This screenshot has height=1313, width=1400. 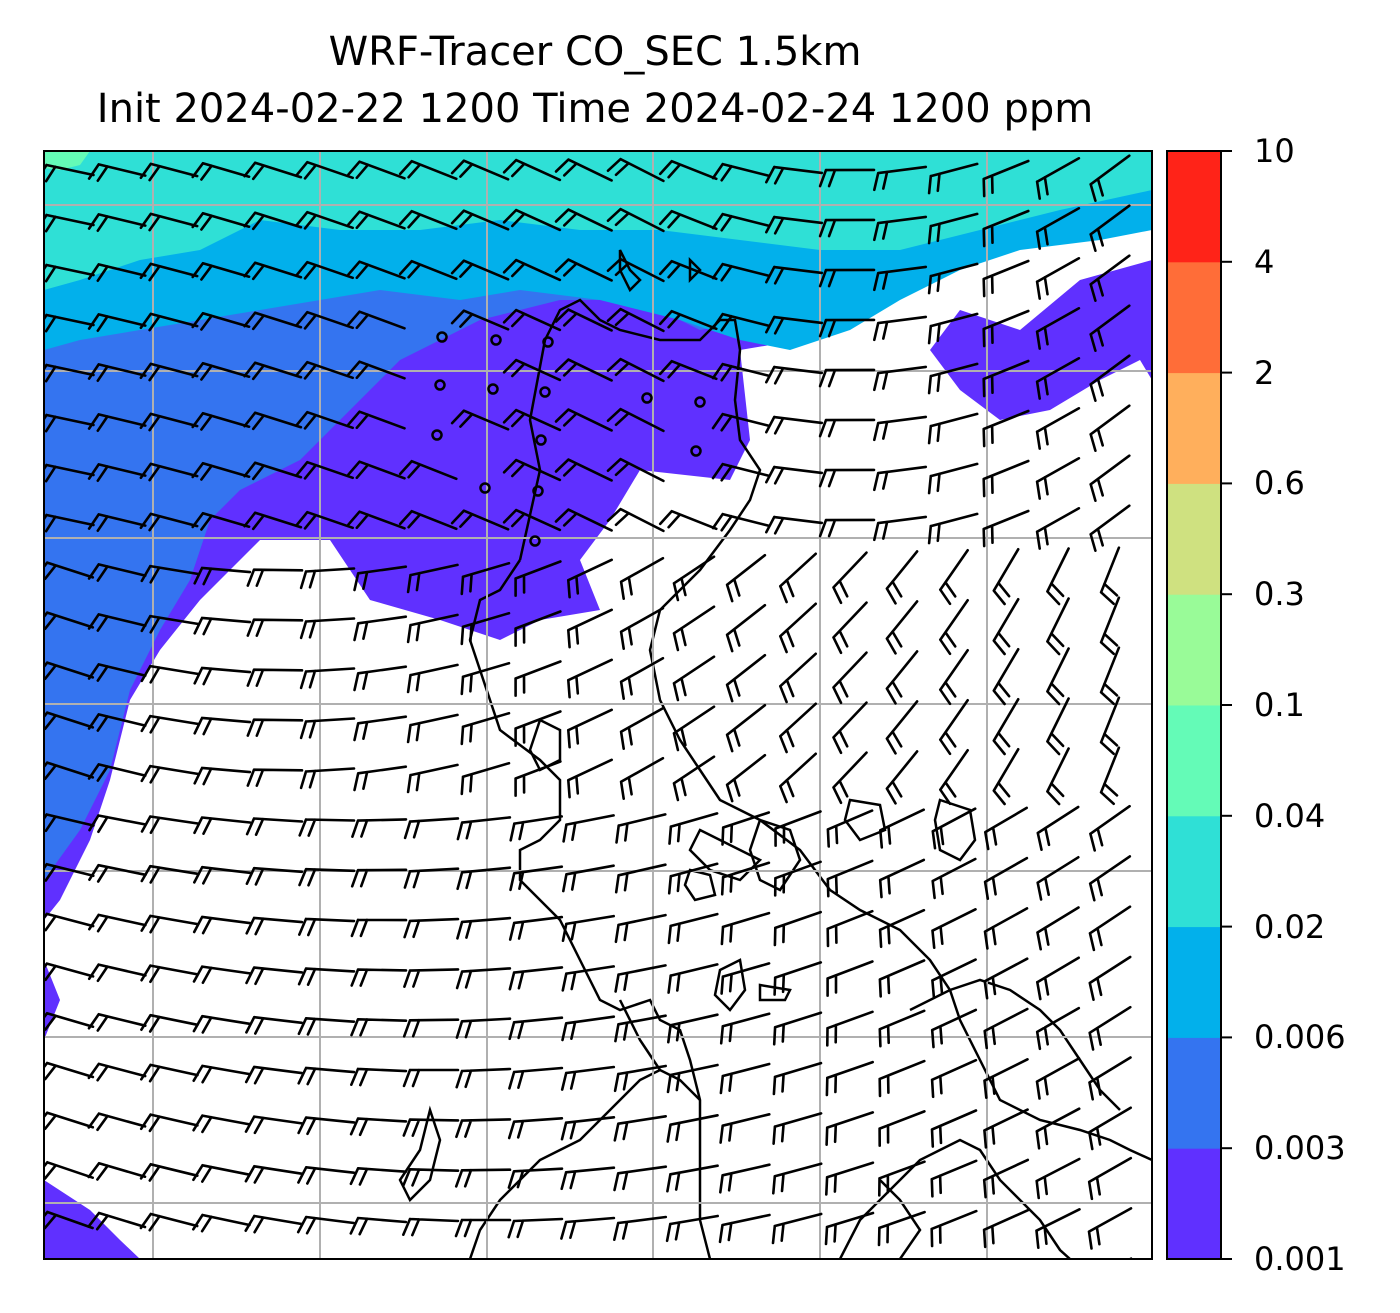 What do you see at coordinates (1279, 705) in the screenshot?
I see `colorbar-tick-label: 0.1` at bounding box center [1279, 705].